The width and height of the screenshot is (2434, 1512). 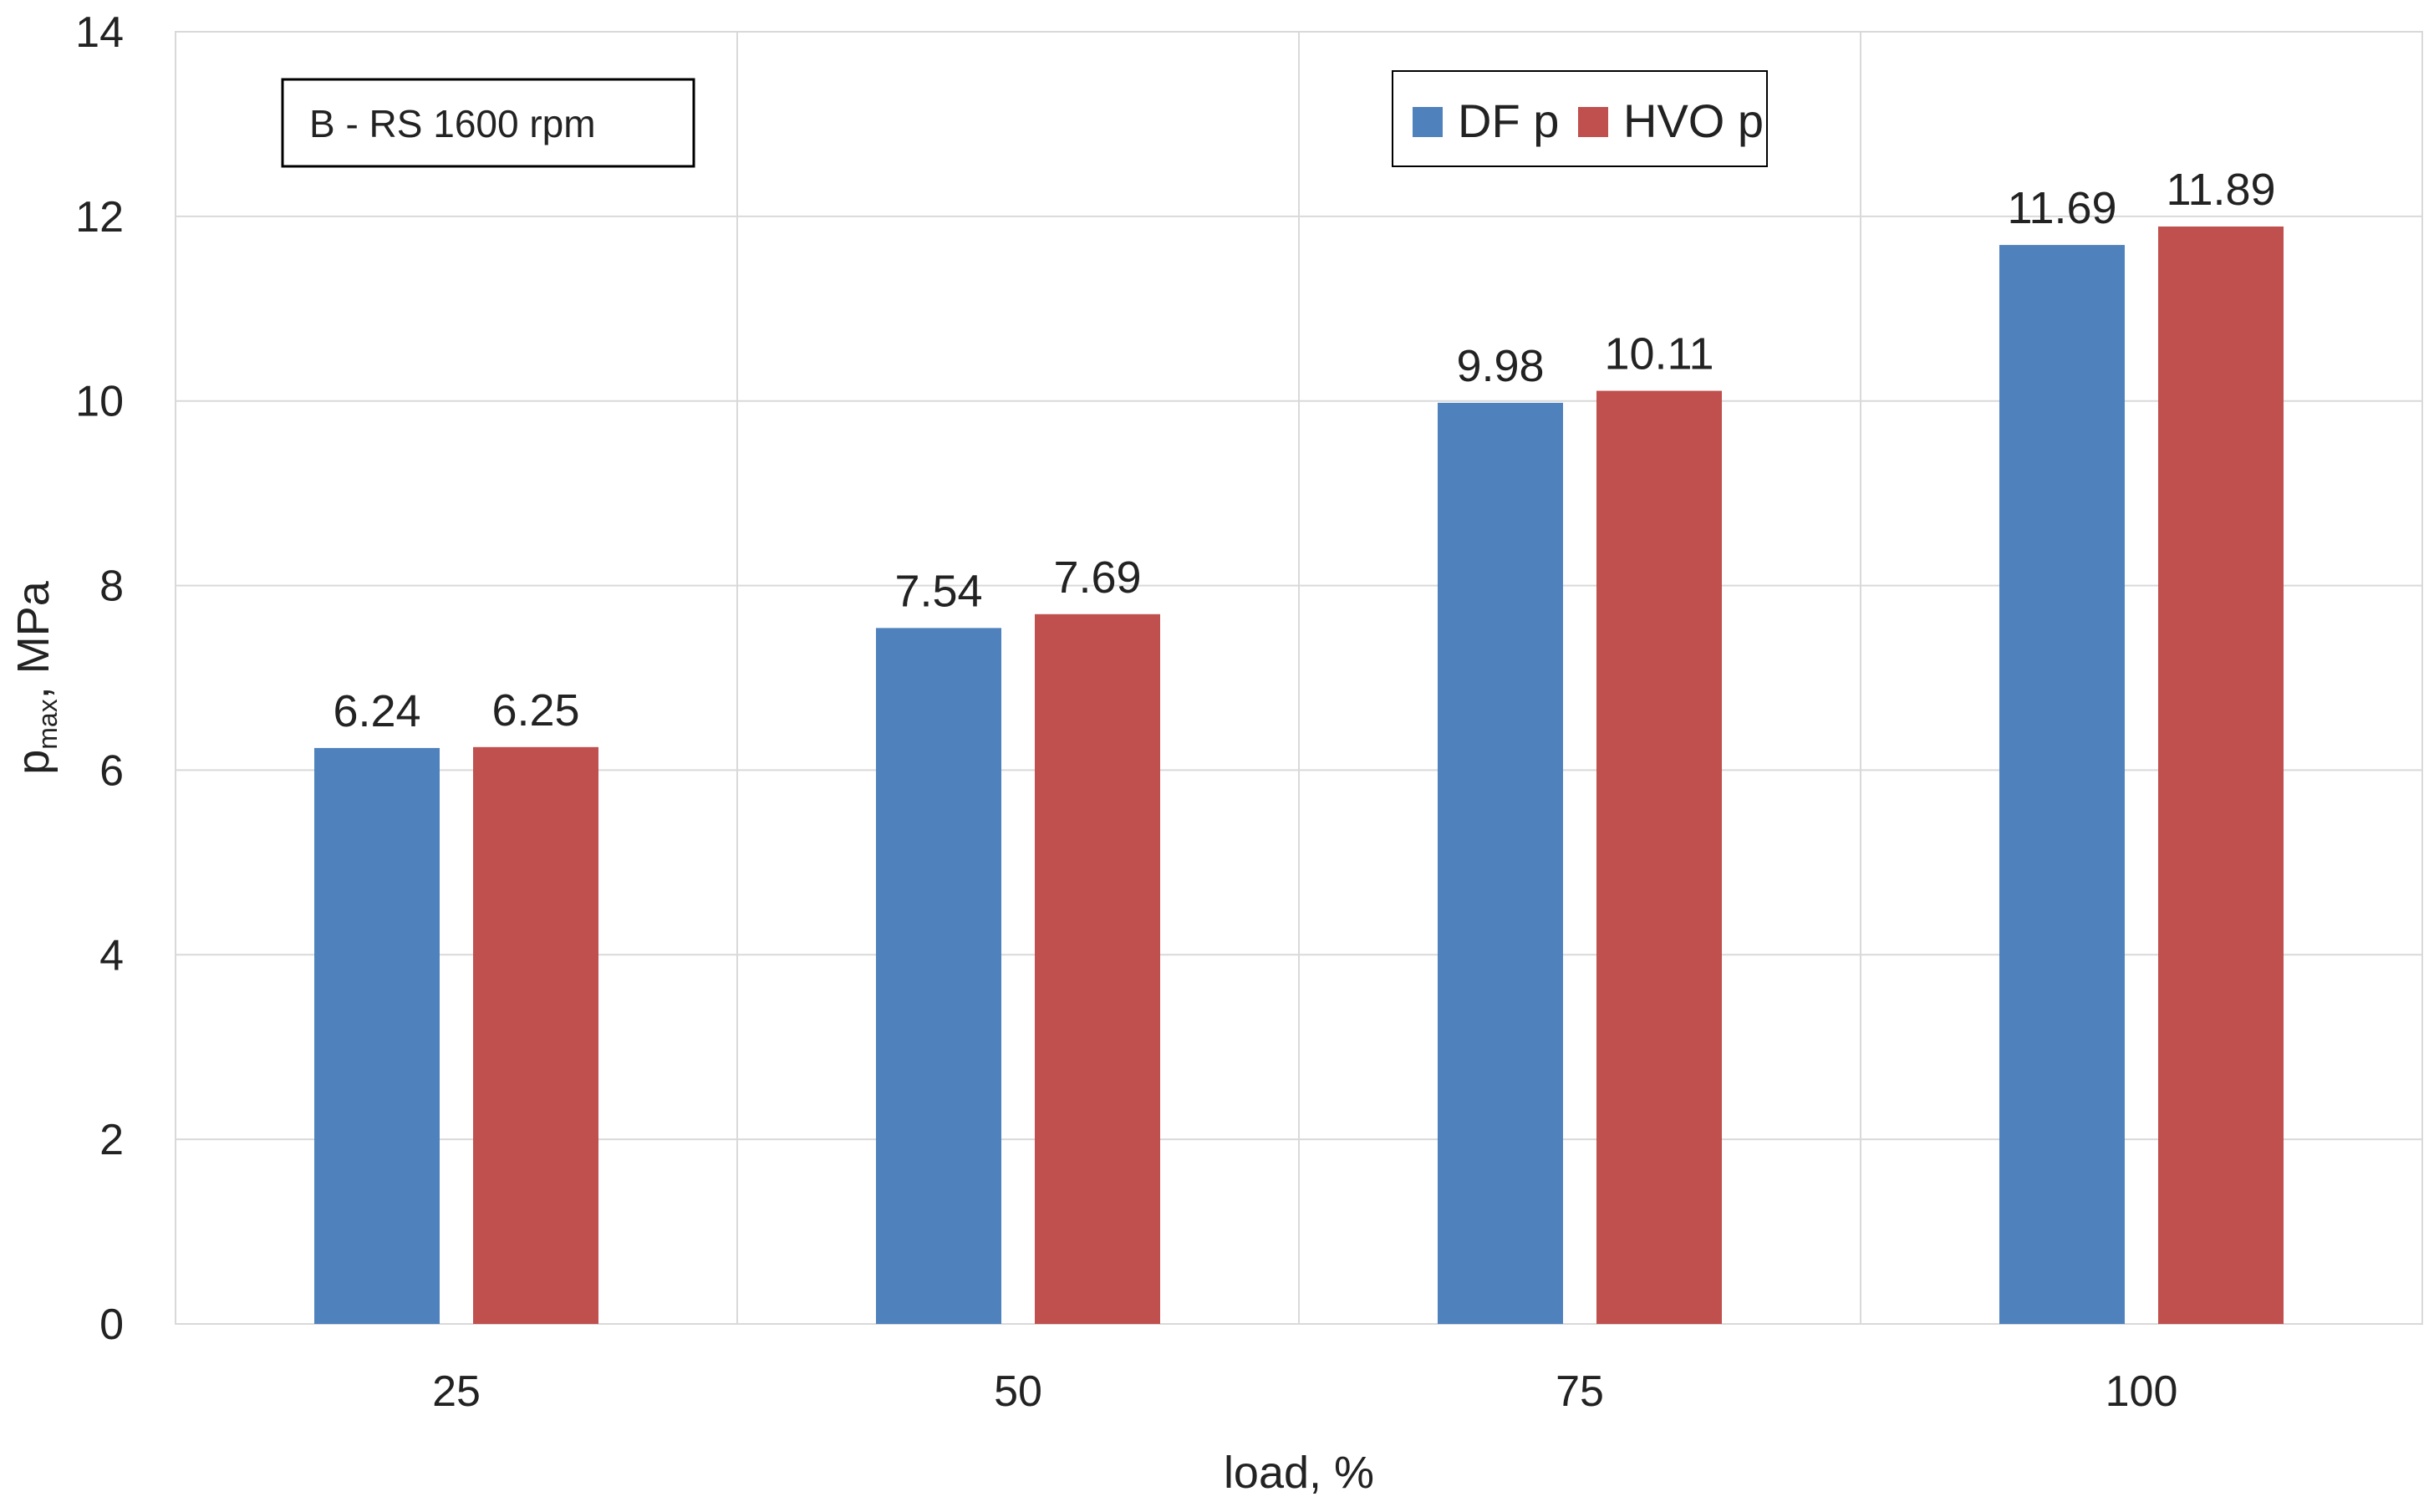 What do you see at coordinates (1304, 1391) in the screenshot?
I see `x-axis: 25 50 75 100` at bounding box center [1304, 1391].